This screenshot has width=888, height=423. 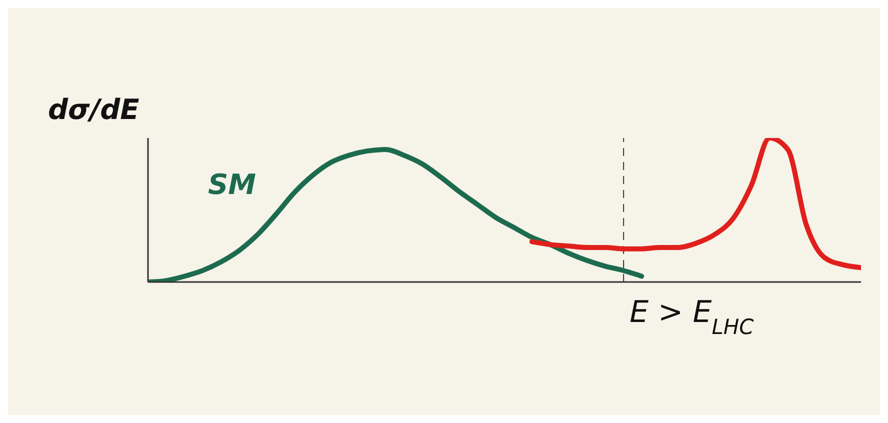 I want to click on x-axis-title: E > E$_{LHC}$, so click(x=692, y=317).